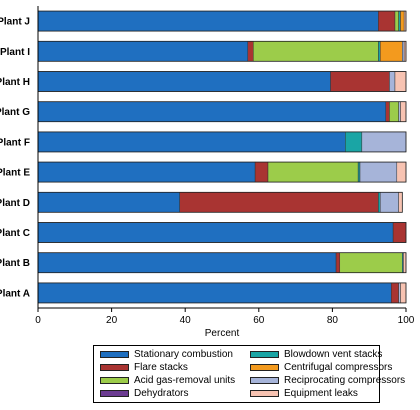 The width and height of the screenshot is (420, 410). I want to click on legend-item-stationary-combustion: Stationary combustion, so click(175, 354).